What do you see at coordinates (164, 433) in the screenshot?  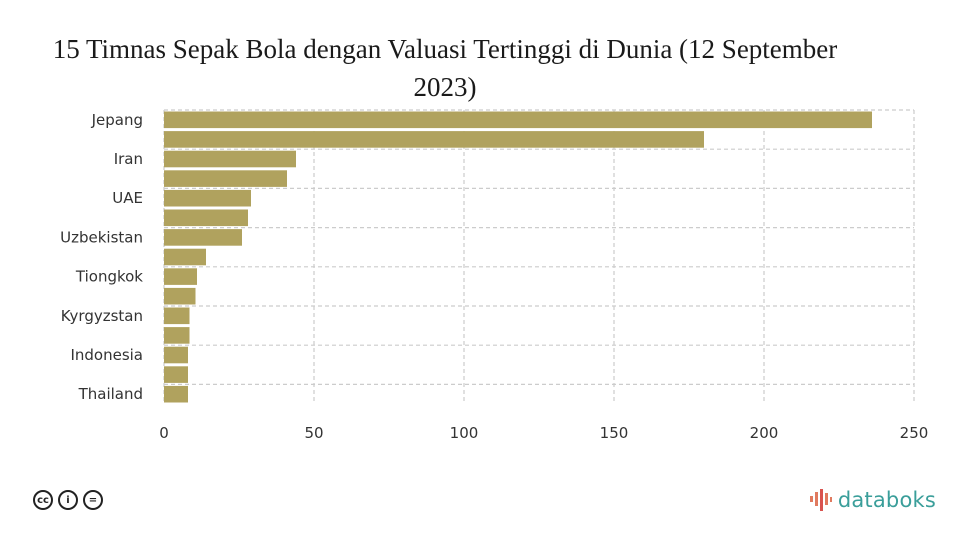 I see `x-tick-label: 0` at bounding box center [164, 433].